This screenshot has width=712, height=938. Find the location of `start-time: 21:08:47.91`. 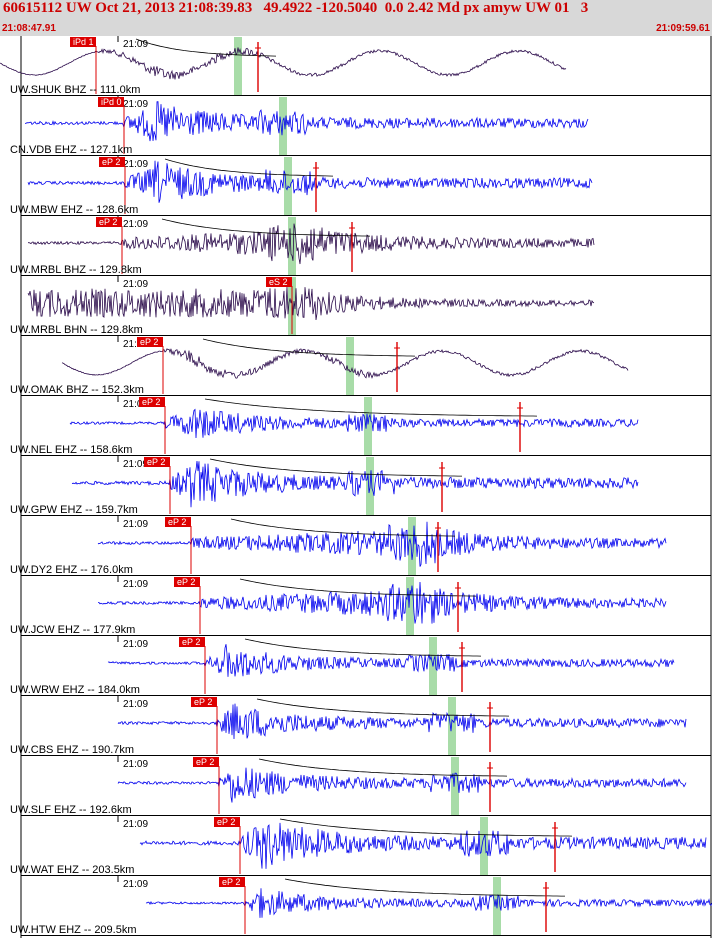

start-time: 21:08:47.91 is located at coordinates (29, 28).